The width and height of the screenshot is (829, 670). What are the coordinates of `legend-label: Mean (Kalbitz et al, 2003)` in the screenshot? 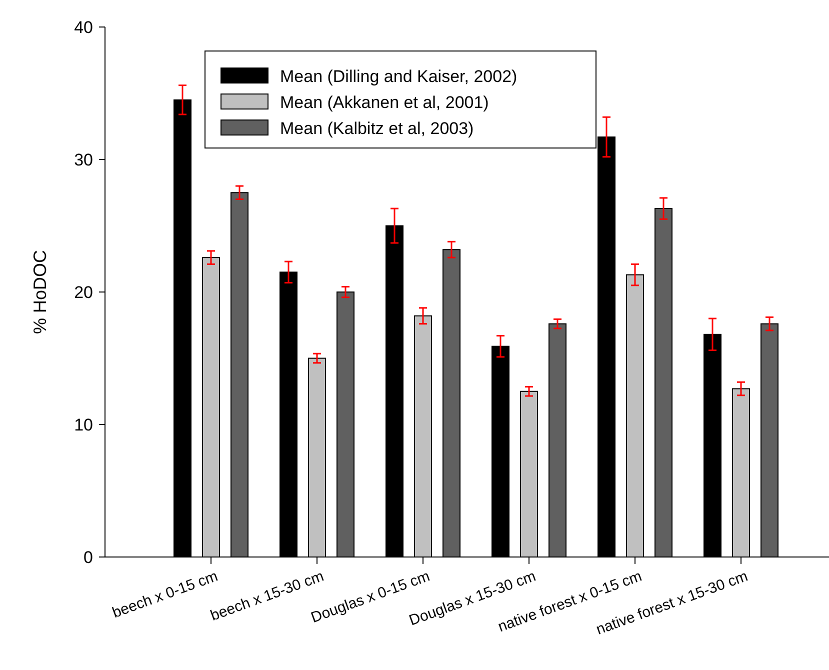 It's located at (377, 128).